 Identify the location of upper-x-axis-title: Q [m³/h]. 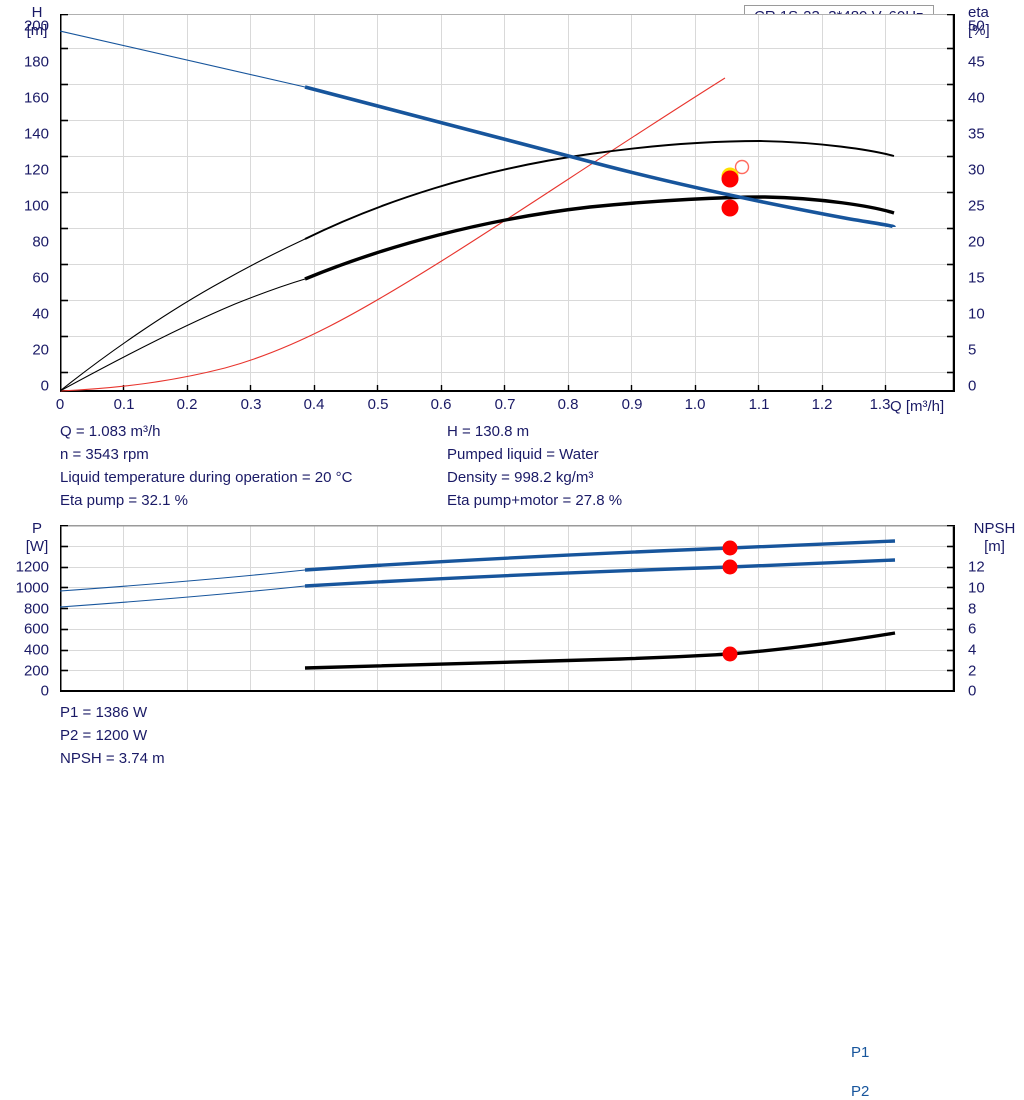
(917, 406).